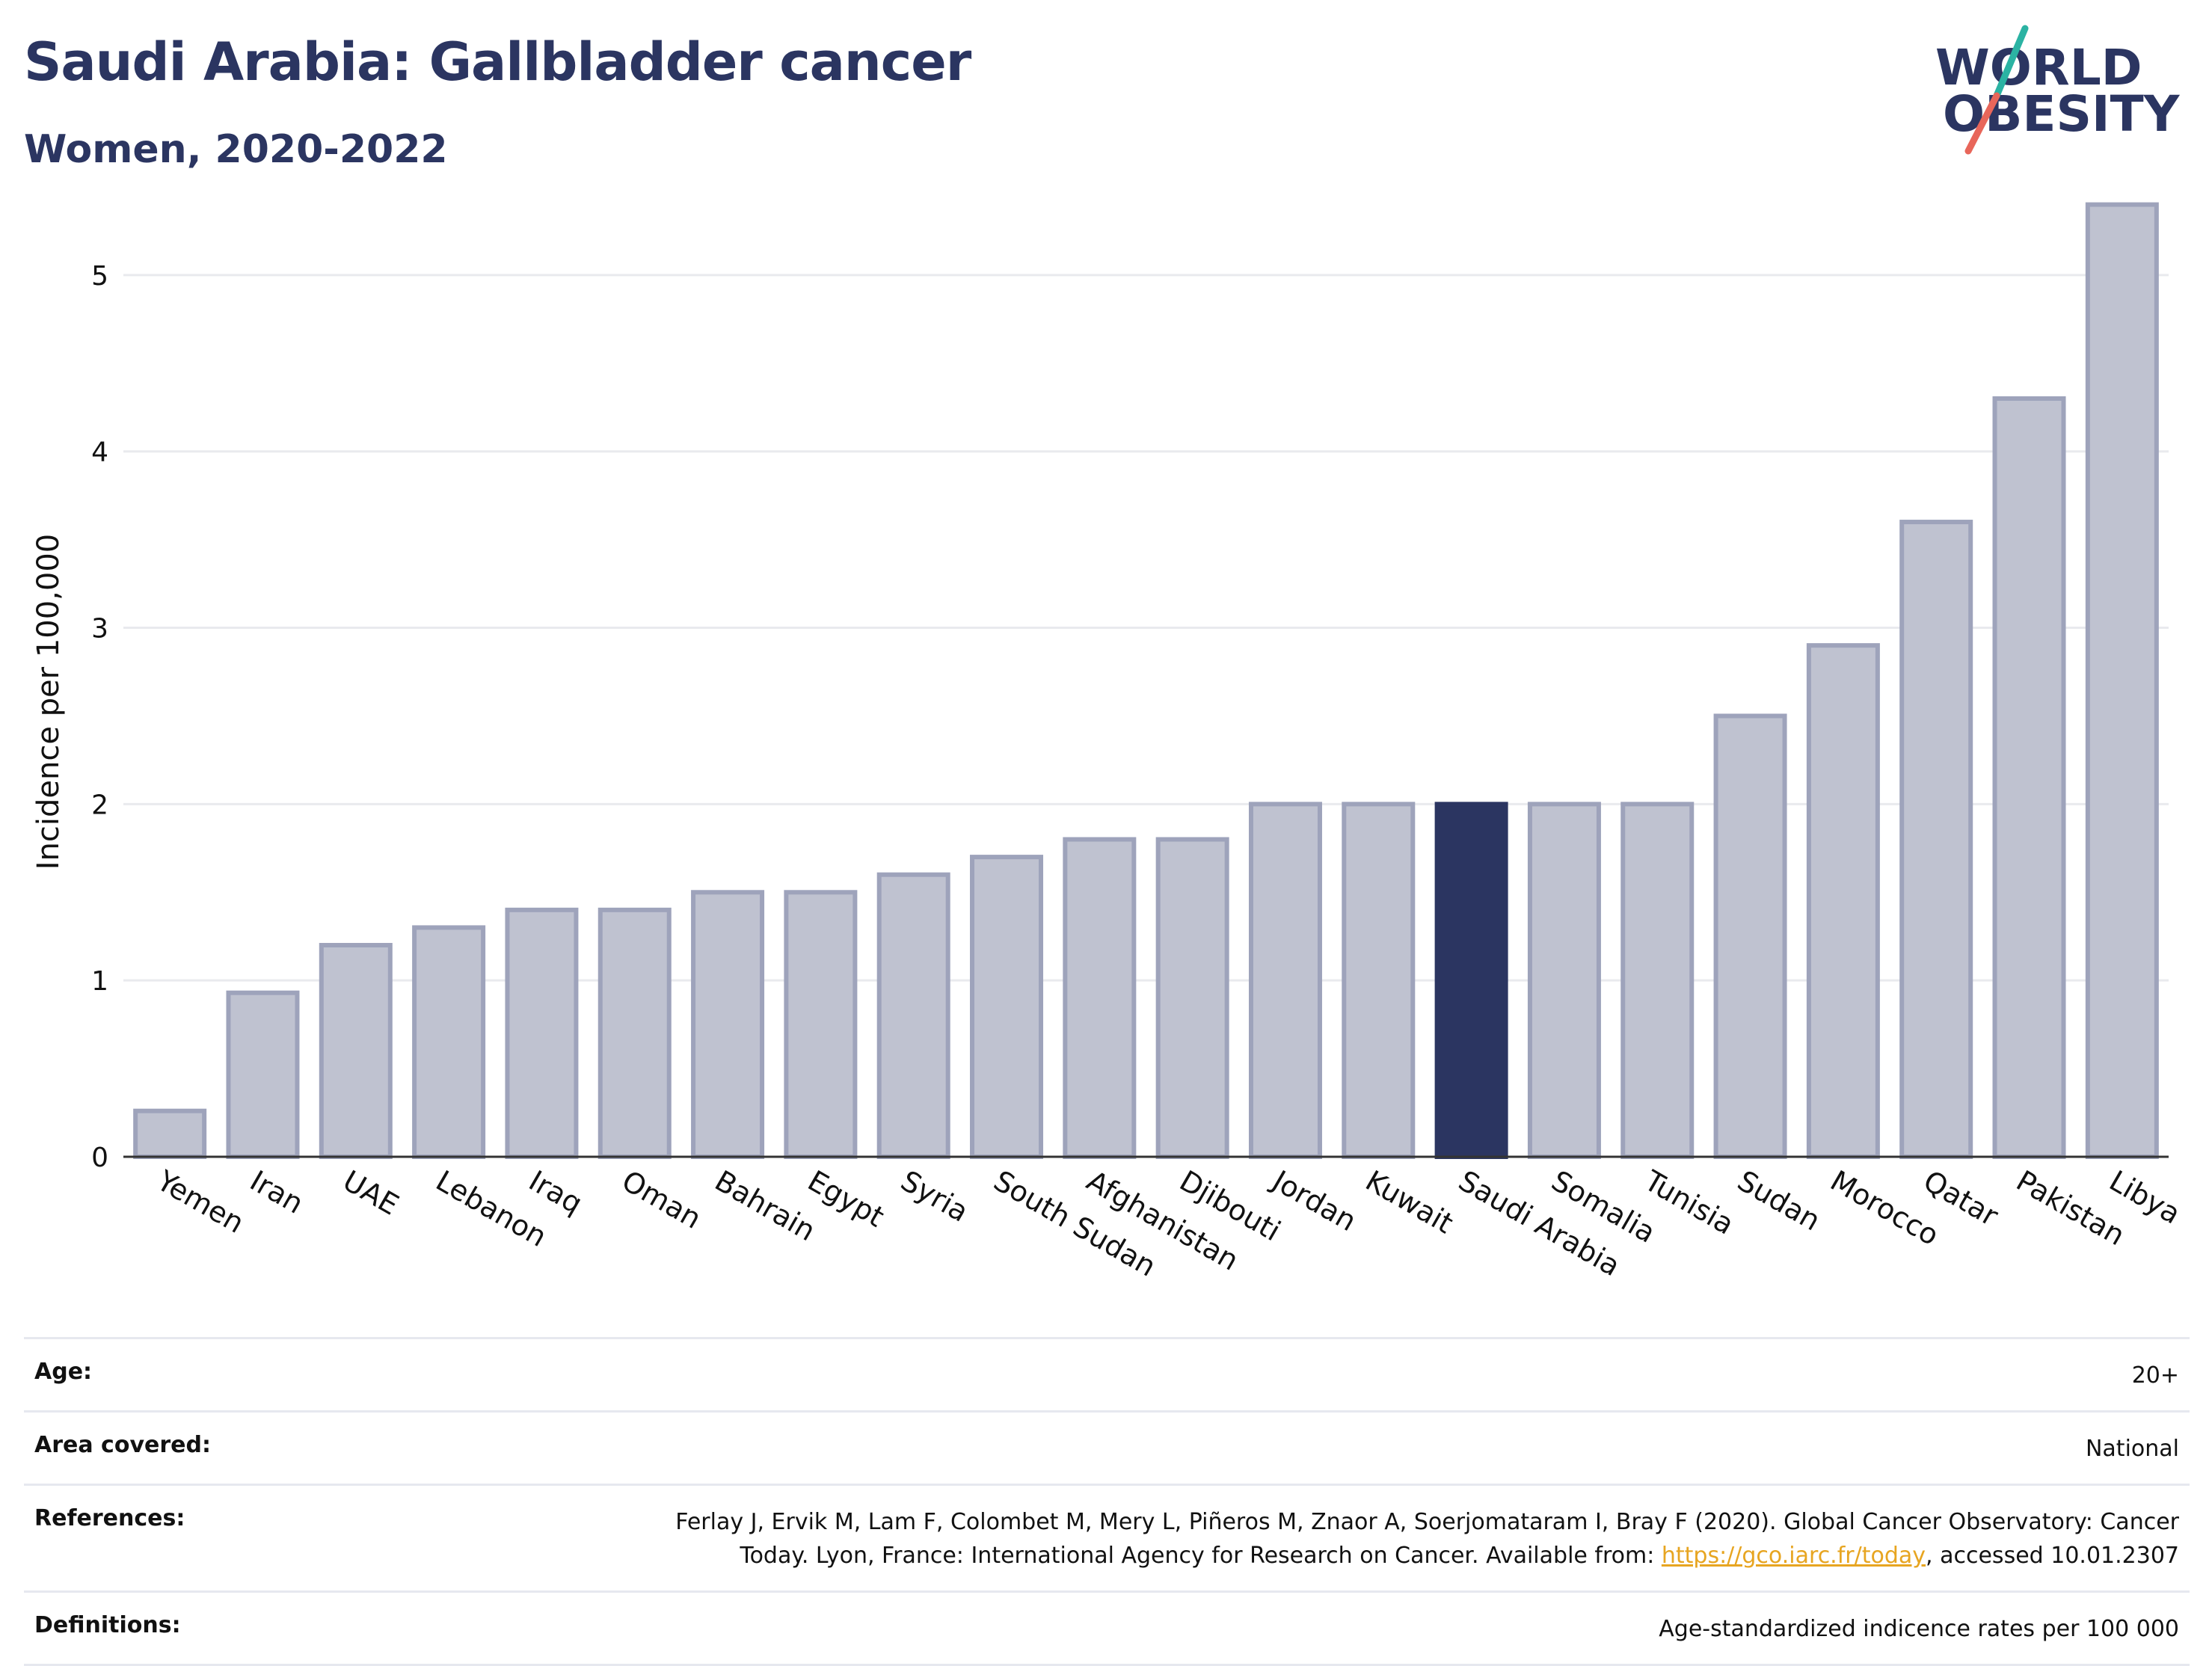 The image size is (2212, 1666). What do you see at coordinates (48, 702) in the screenshot?
I see `y-axis-label: Incidence per 100,000` at bounding box center [48, 702].